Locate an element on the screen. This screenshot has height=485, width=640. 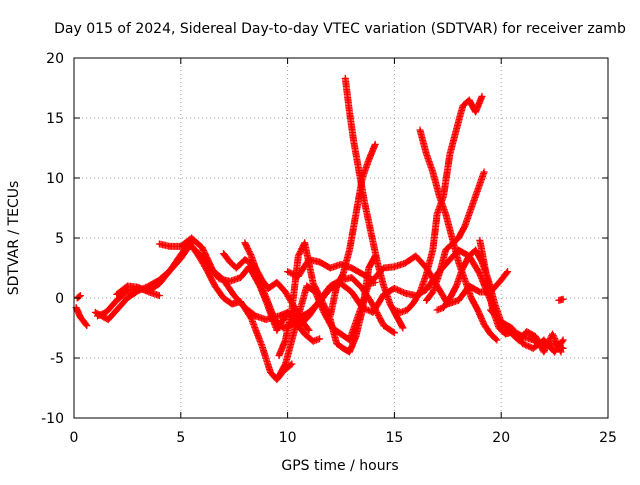
series-sat-w is located at coordinates (561, 299).